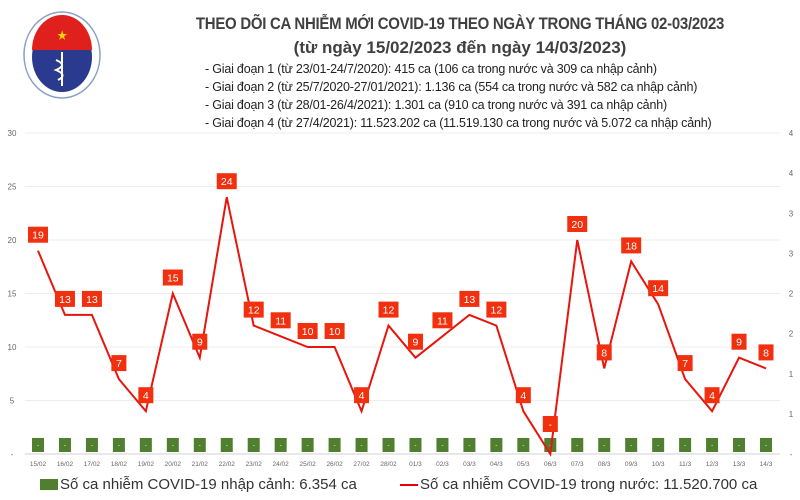  What do you see at coordinates (146, 464) in the screenshot?
I see `x-axis-tick: 19/02` at bounding box center [146, 464].